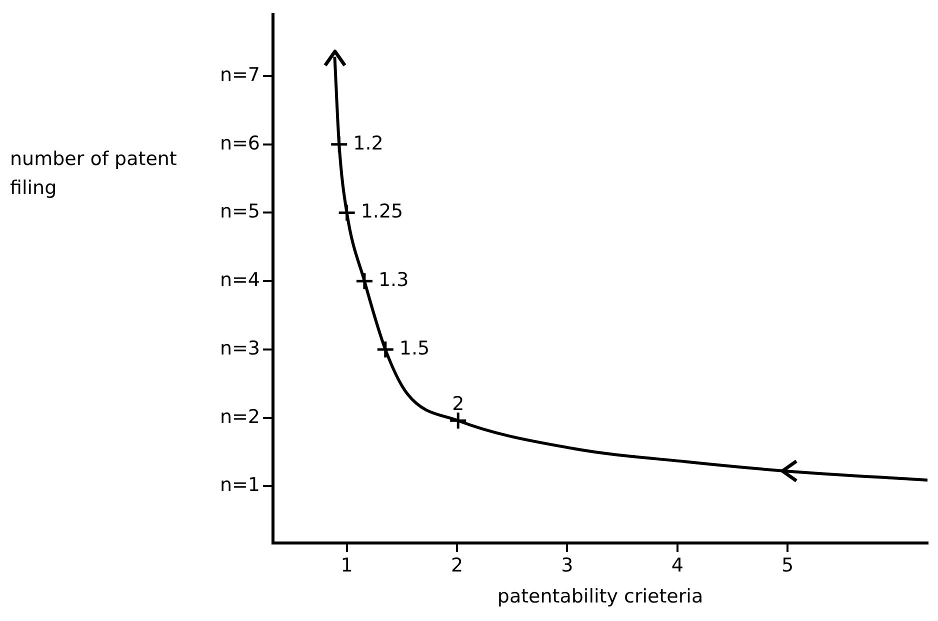 This screenshot has height=621, width=938. Describe the element at coordinates (346, 565) in the screenshot. I see `x-tick-label: 1` at that location.